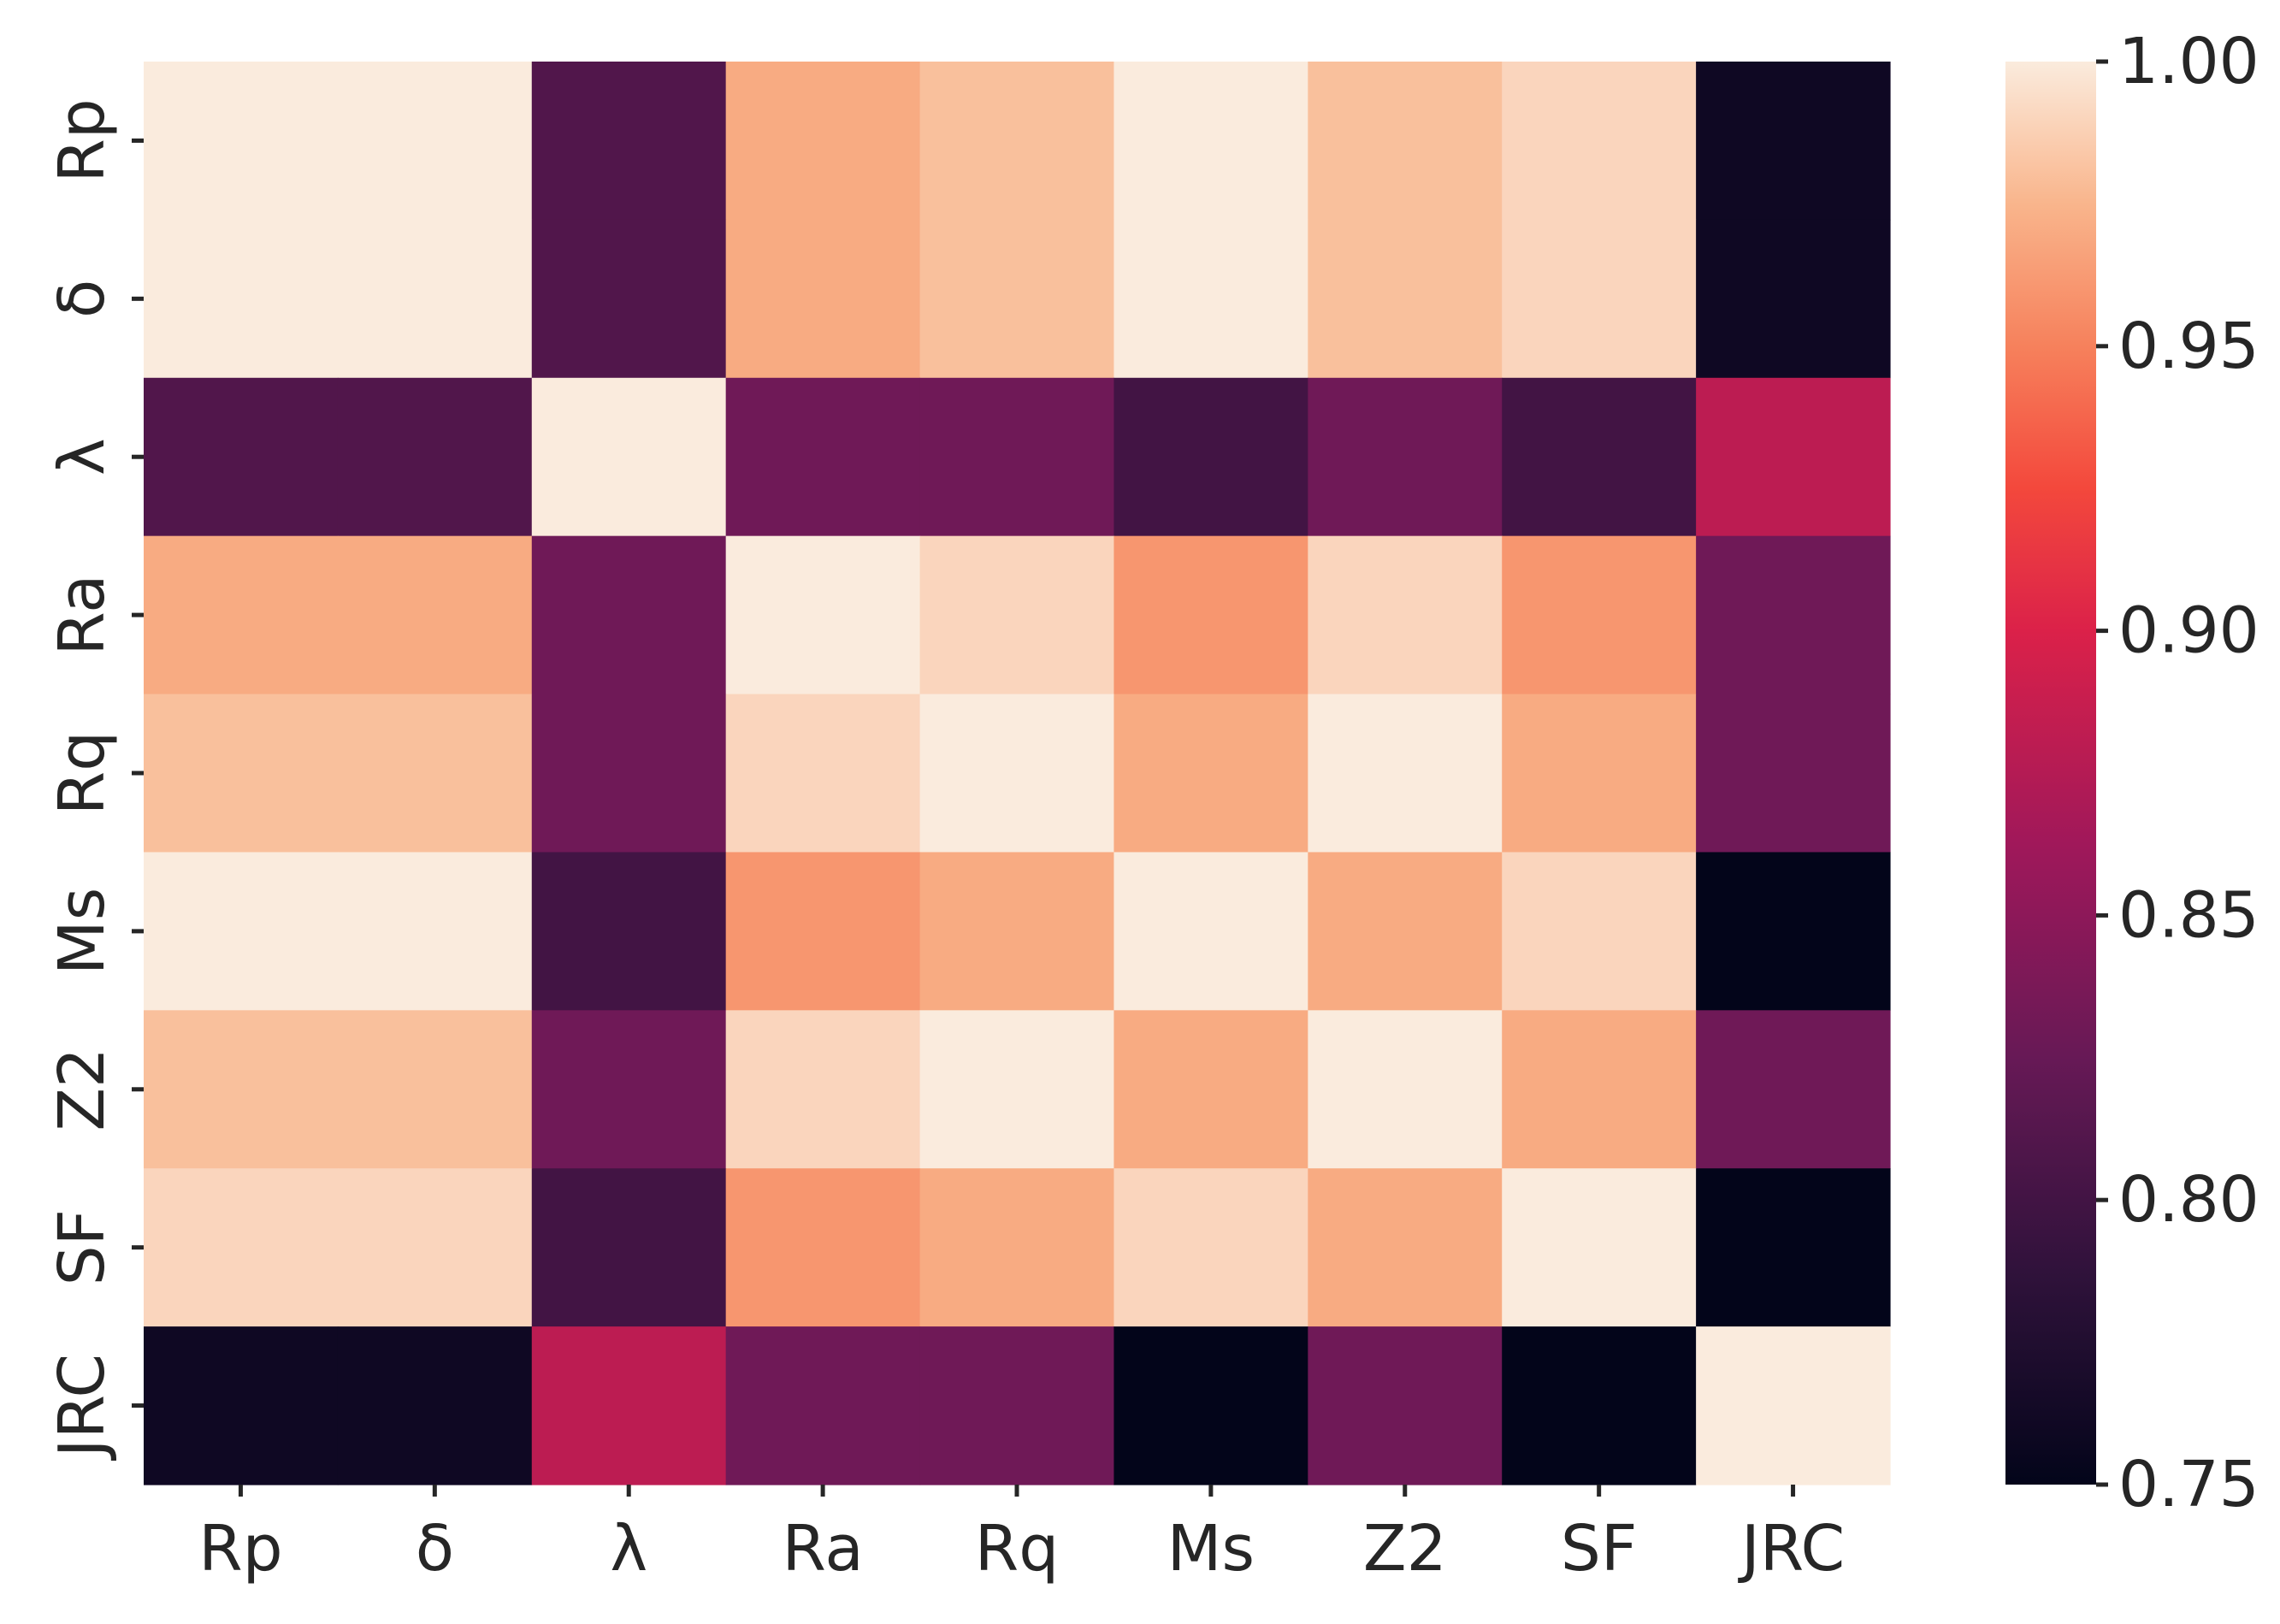 This screenshot has width=2280, height=1624. Describe the element at coordinates (2188, 1200) in the screenshot. I see `colorbar-tick-label: 0.80` at that location.